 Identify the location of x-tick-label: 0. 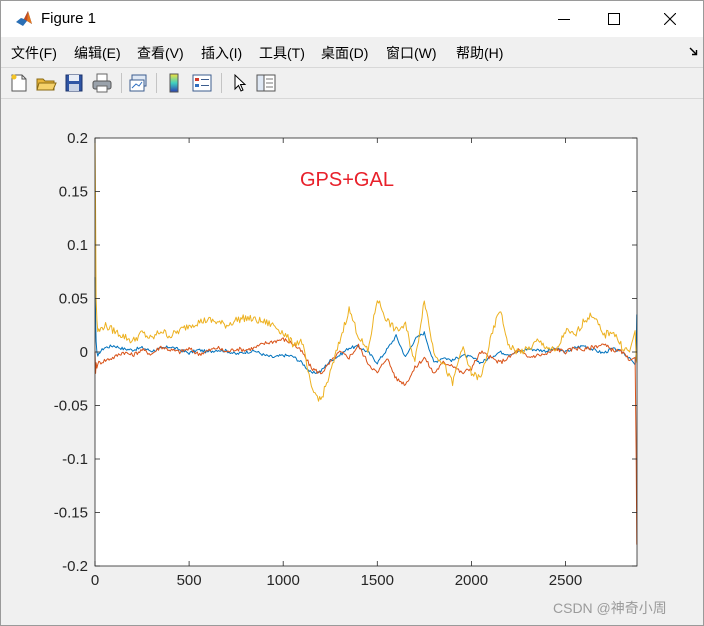
(95, 580).